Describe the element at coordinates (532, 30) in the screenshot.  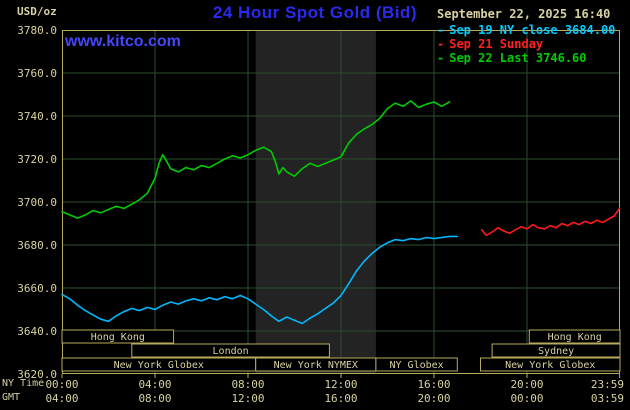
I see `legend-label: Sep 19 NY close 3684.00` at that location.